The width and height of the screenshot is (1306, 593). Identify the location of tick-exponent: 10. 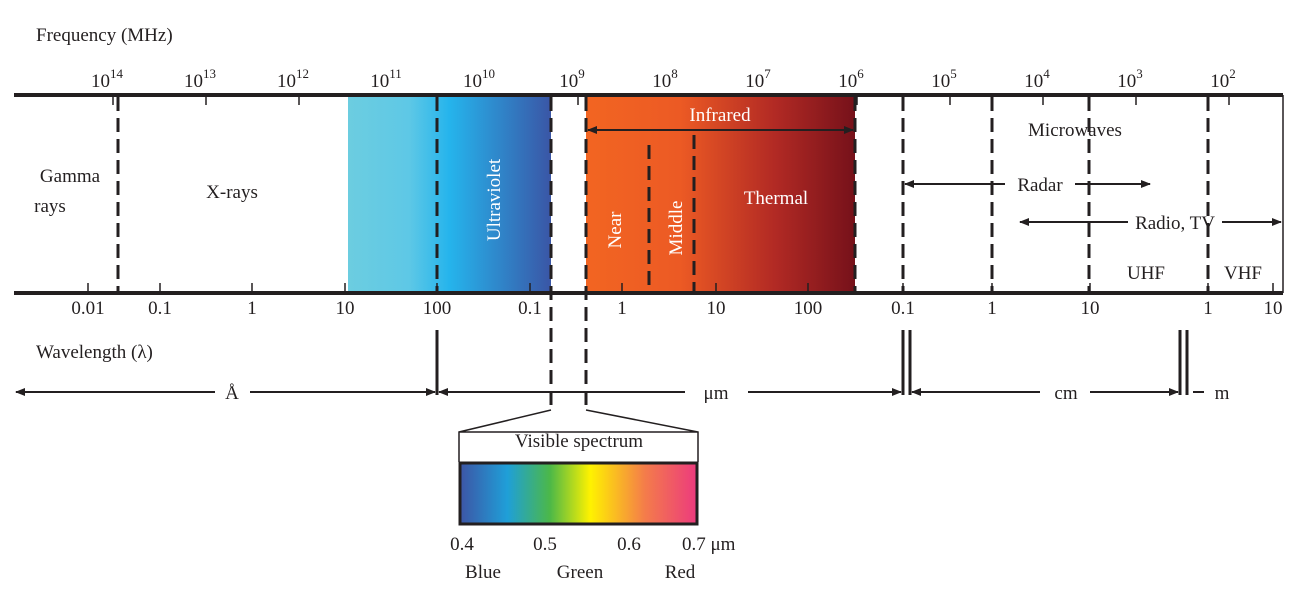
(488, 73).